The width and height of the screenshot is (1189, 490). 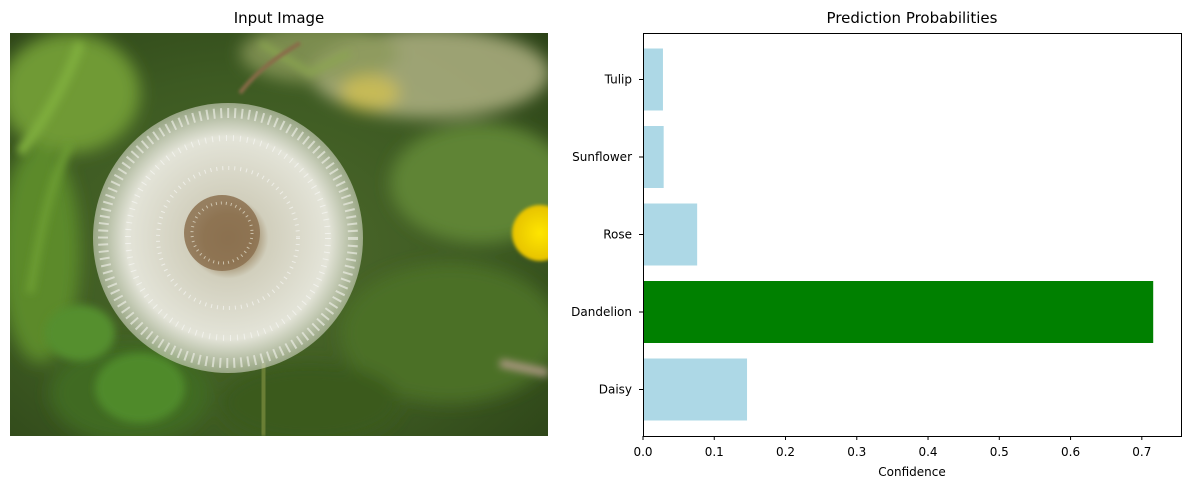 What do you see at coordinates (999, 452) in the screenshot?
I see `x-tick-label: 0.5` at bounding box center [999, 452].